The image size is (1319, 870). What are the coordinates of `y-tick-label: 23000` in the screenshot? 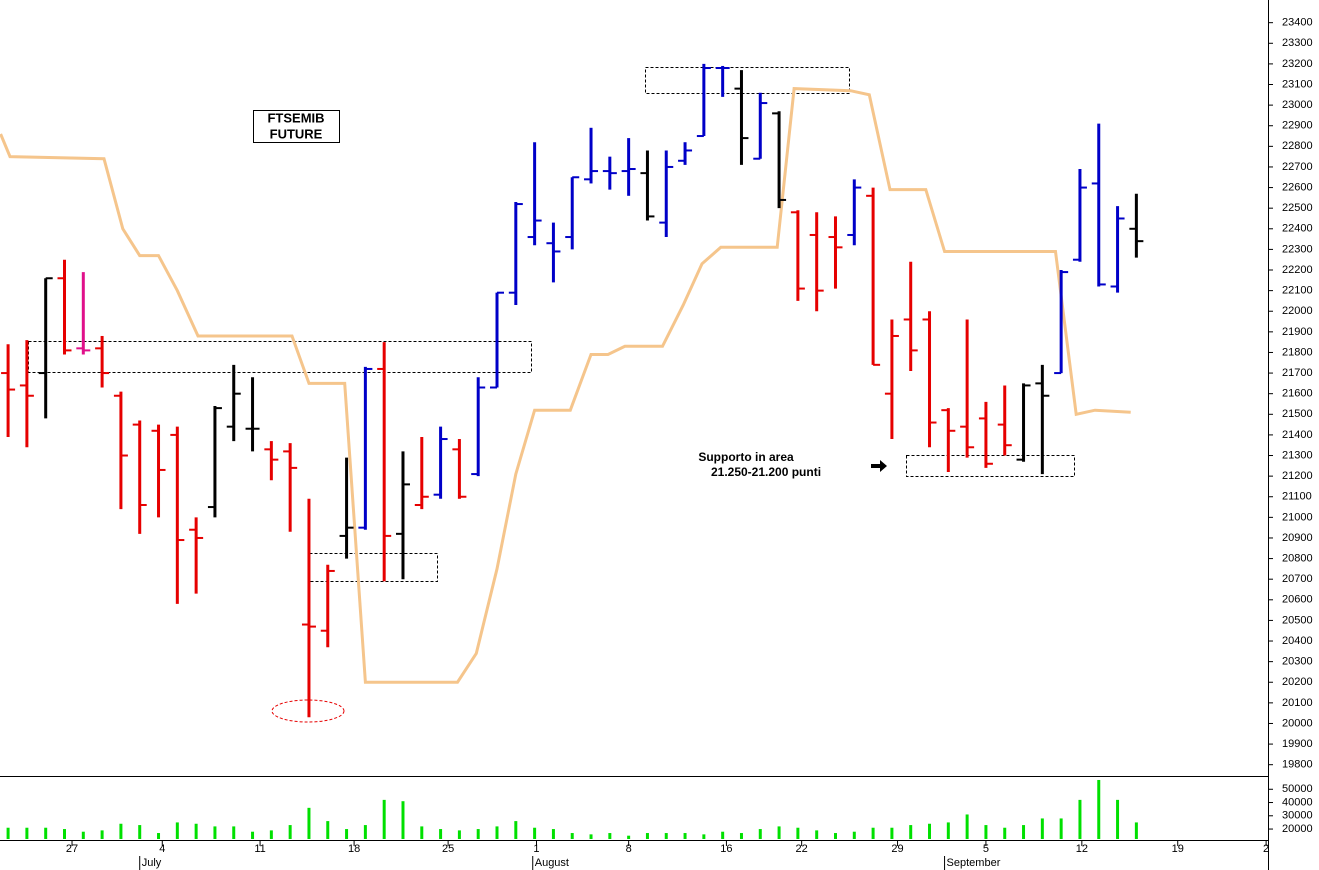 It's located at (1297, 105).